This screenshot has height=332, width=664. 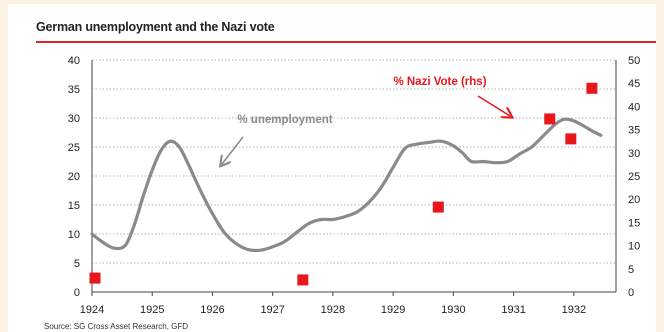 I want to click on y-tick-label: 35, so click(x=74, y=90).